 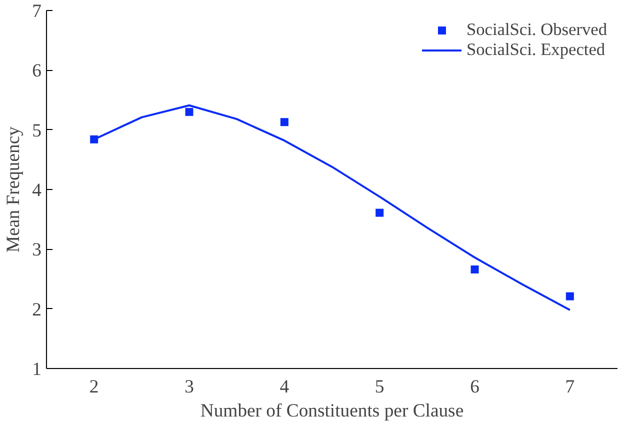 I want to click on y-tick-label: 6, so click(x=37, y=71).